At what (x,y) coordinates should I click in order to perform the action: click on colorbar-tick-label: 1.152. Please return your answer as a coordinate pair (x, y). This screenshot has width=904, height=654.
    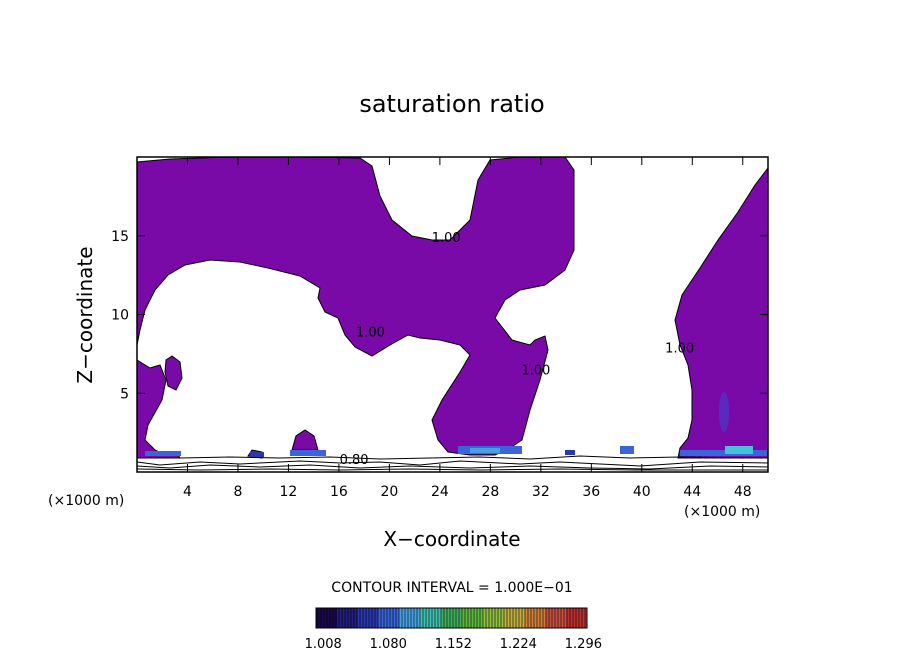
    Looking at the image, I should click on (453, 644).